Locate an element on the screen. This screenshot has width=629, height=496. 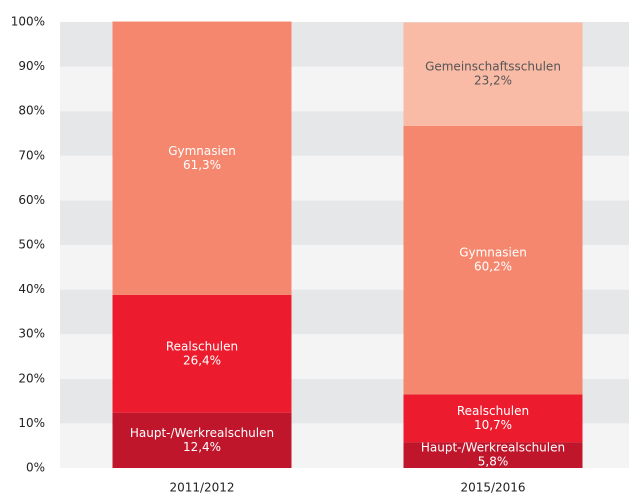
x-tick-label: 2015/2016 is located at coordinates (492, 488).